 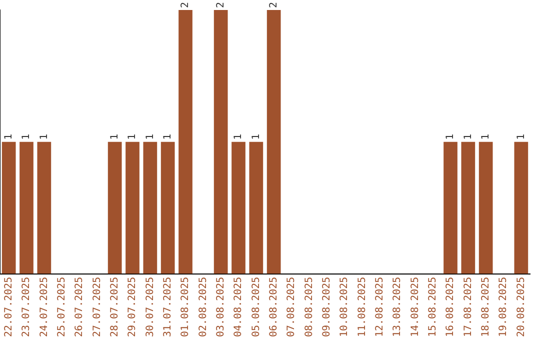 What do you see at coordinates (186, 307) in the screenshot?
I see `x-tick-label: 01.08.2025` at bounding box center [186, 307].